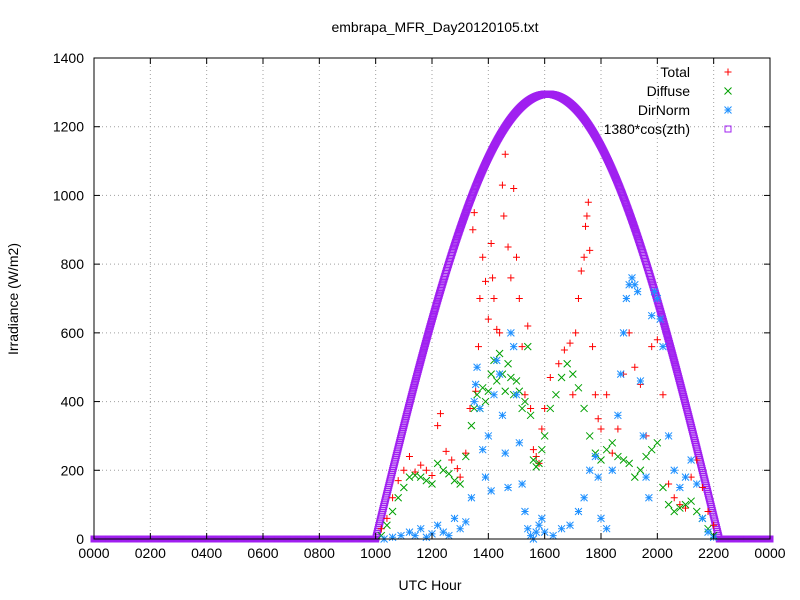 The height and width of the screenshot is (600, 800). I want to click on y-tick-label: 600, so click(73, 333).